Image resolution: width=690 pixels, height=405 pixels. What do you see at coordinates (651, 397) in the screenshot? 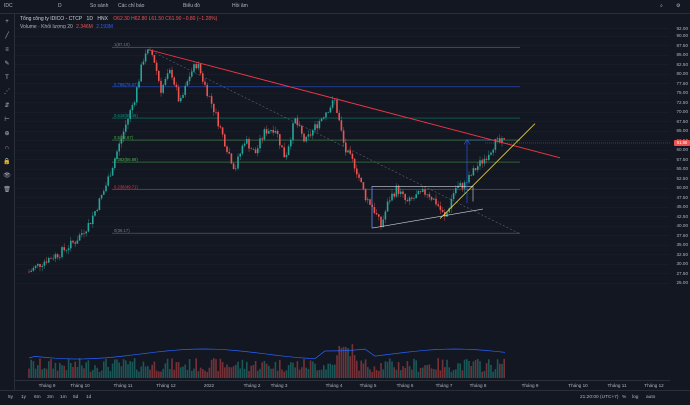
I see `auto-toggle: auto` at bounding box center [651, 397].